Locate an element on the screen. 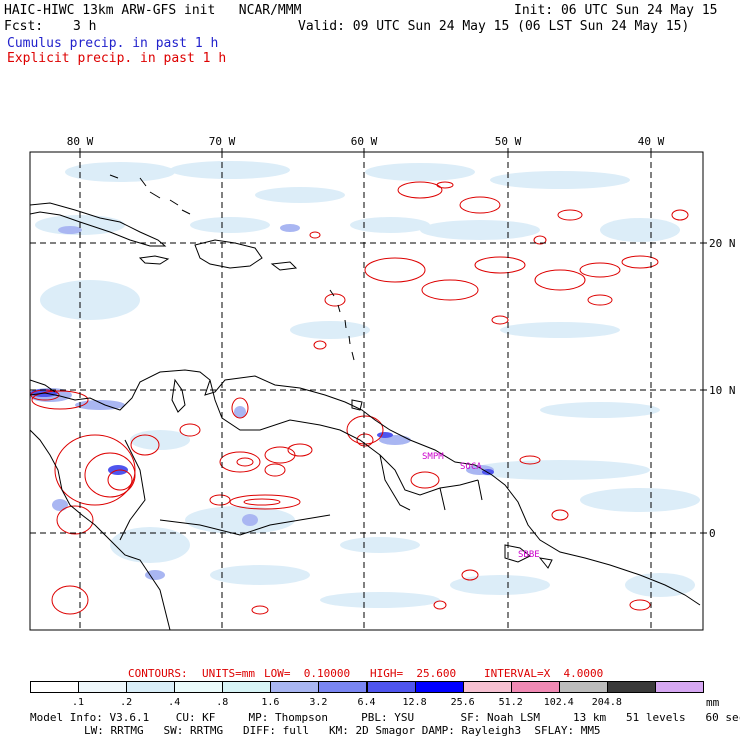 Image resolution: width=740 pixels, height=740 pixels. lon-label-70w: 70 W is located at coordinates (222, 141).